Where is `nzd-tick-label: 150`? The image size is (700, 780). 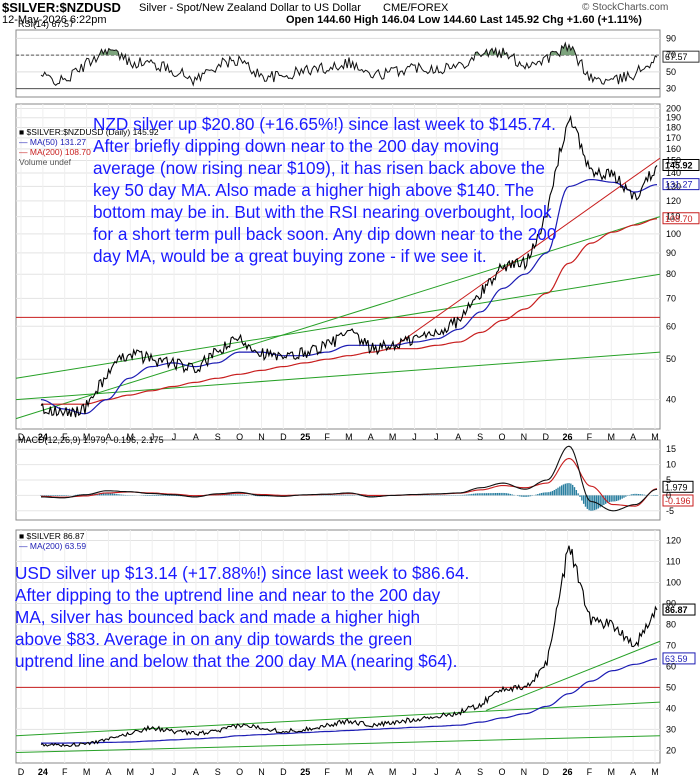 nzd-tick-label: 150 is located at coordinates (673, 161).